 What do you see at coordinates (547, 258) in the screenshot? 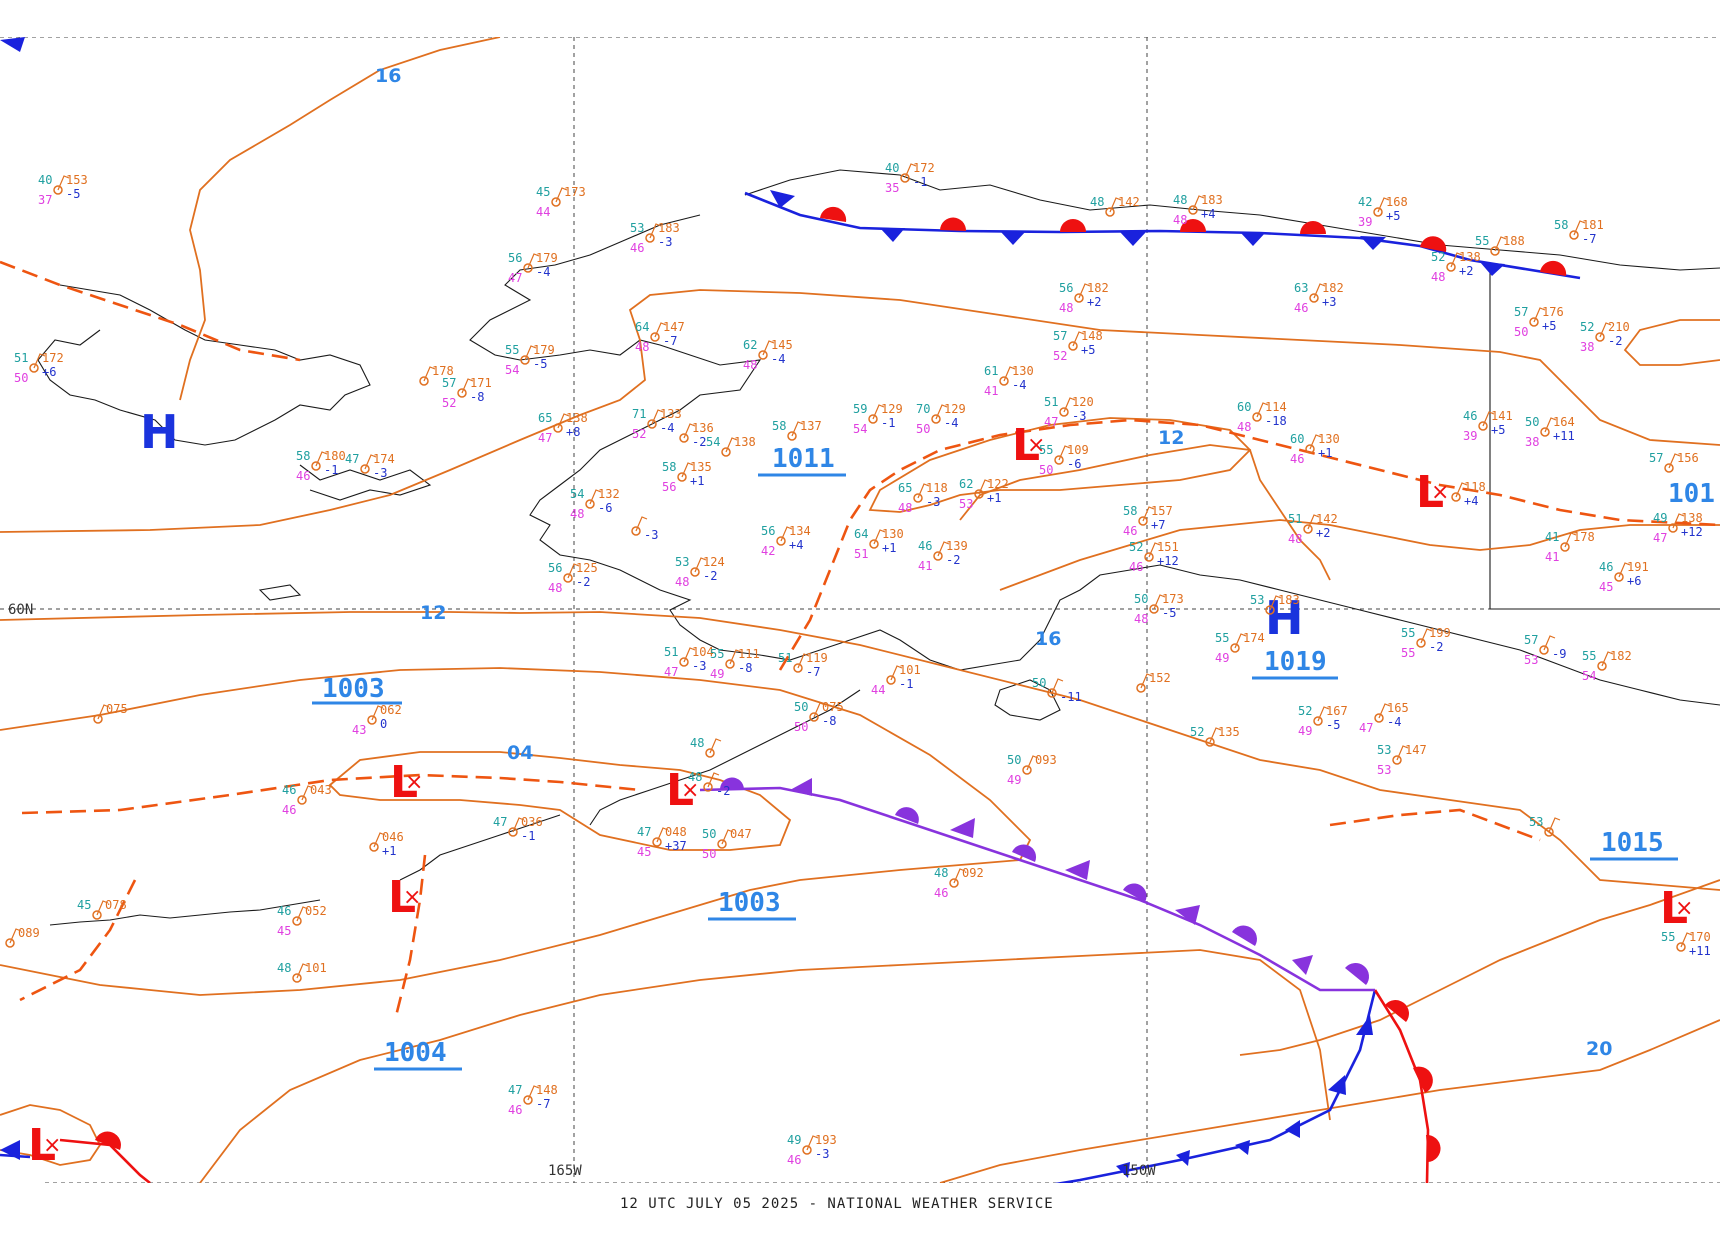
I see `pressure-value: 179` at bounding box center [547, 258].